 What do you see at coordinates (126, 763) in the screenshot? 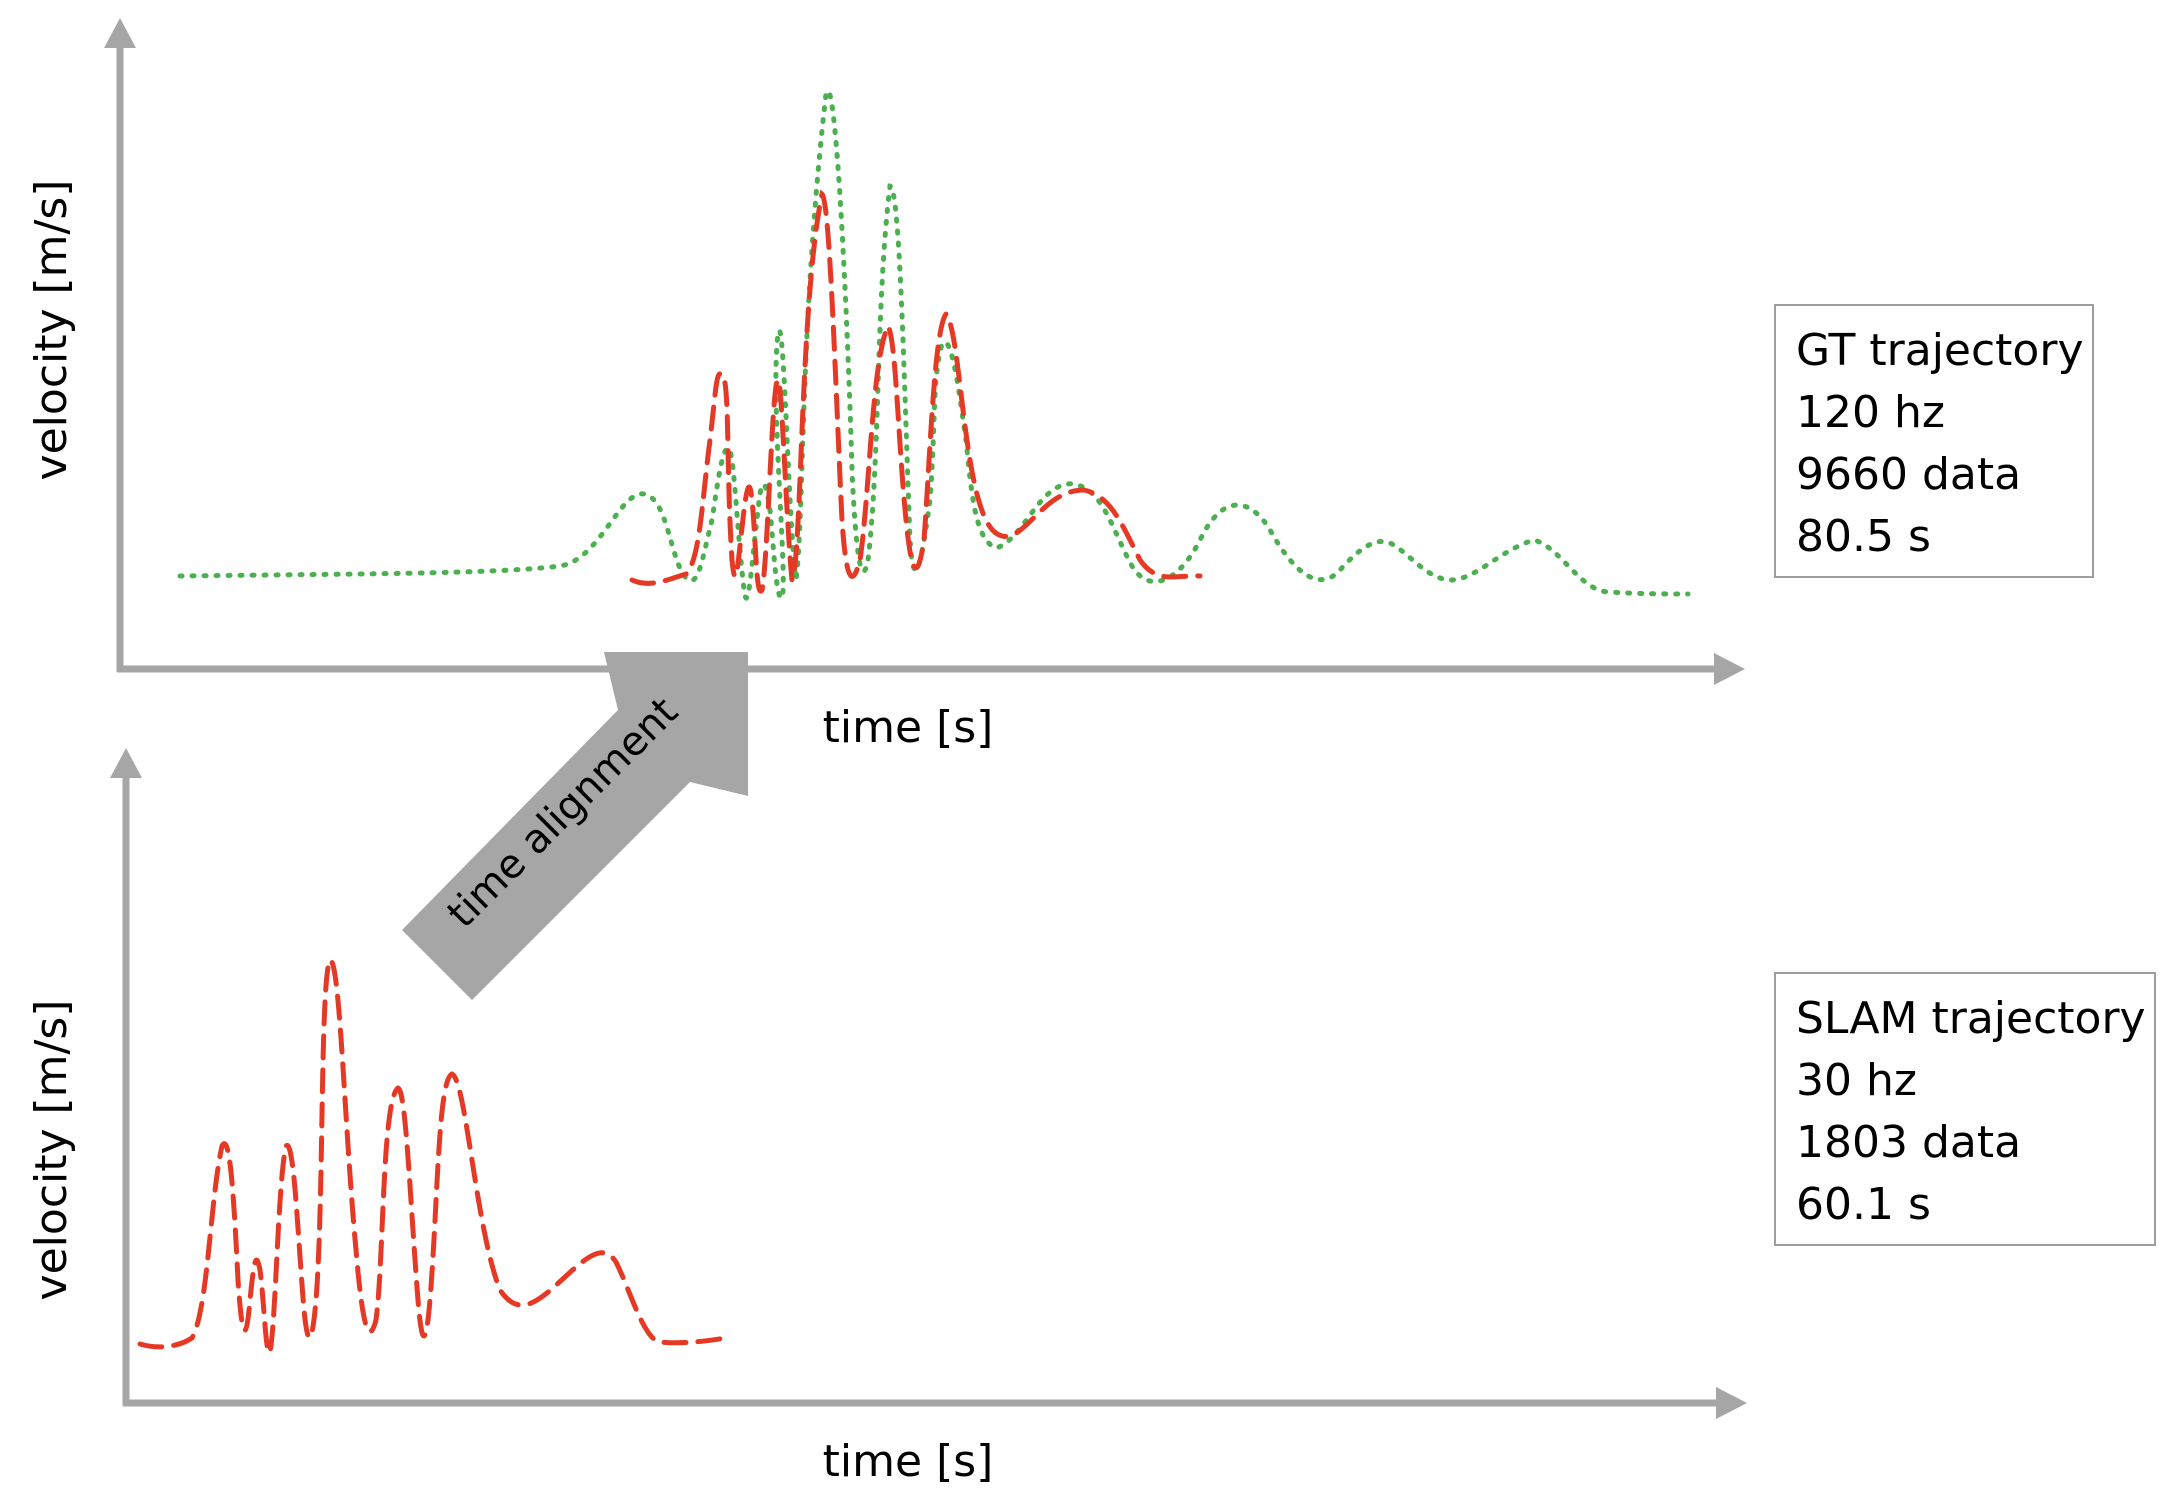
I see `bottom-y-axis-arrowhead` at bounding box center [126, 763].